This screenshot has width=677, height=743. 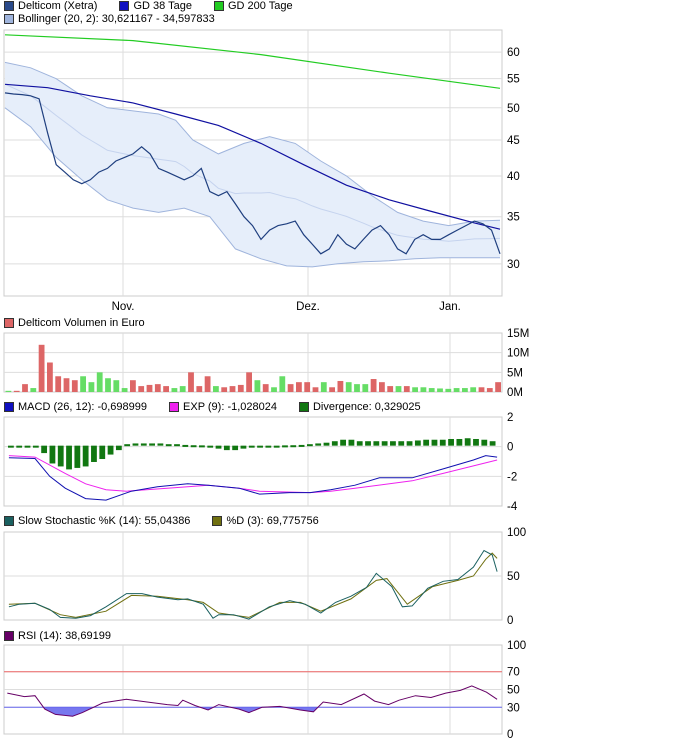 I want to click on legend-label: %D (3): 69,775756, so click(x=272, y=521).